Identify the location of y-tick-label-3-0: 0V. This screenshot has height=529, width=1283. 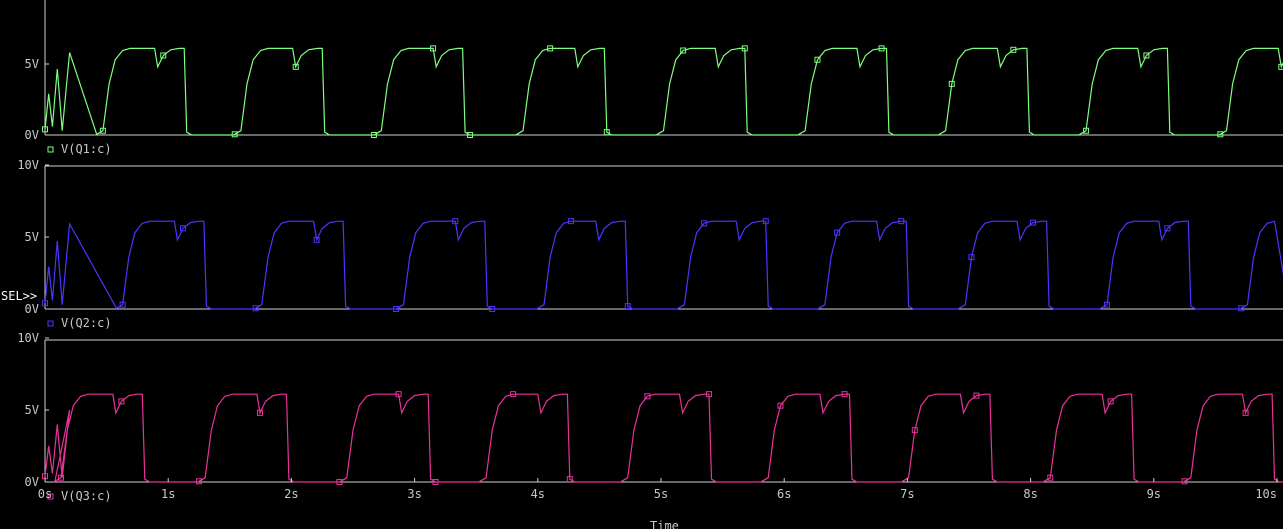
(32, 482).